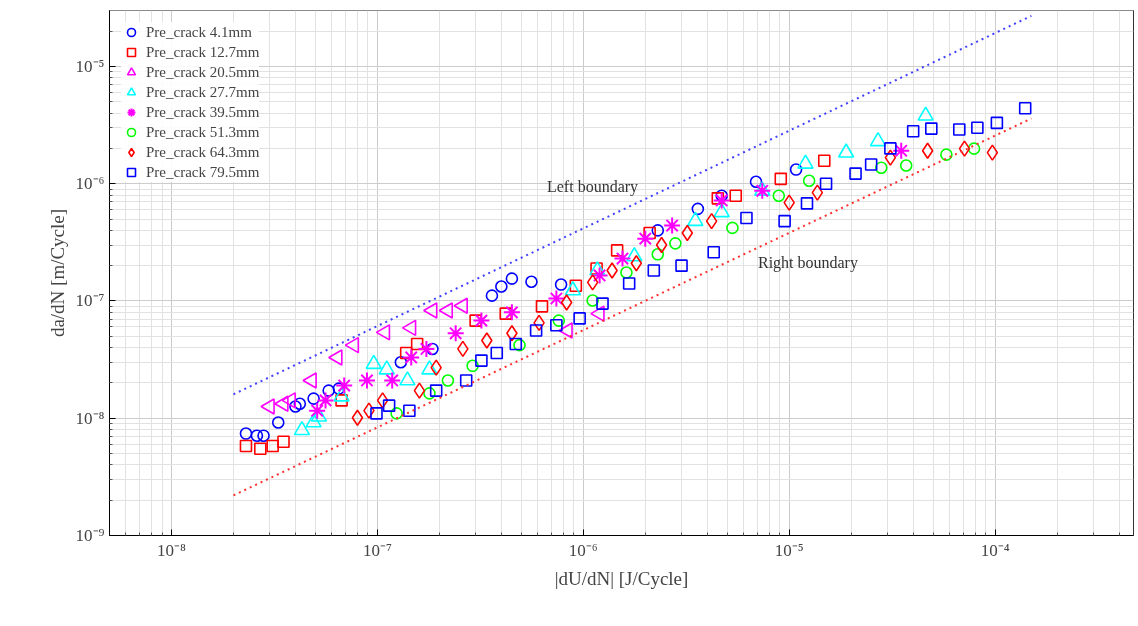  I want to click on x-tick-label: 10⁻⁴, so click(995, 550).